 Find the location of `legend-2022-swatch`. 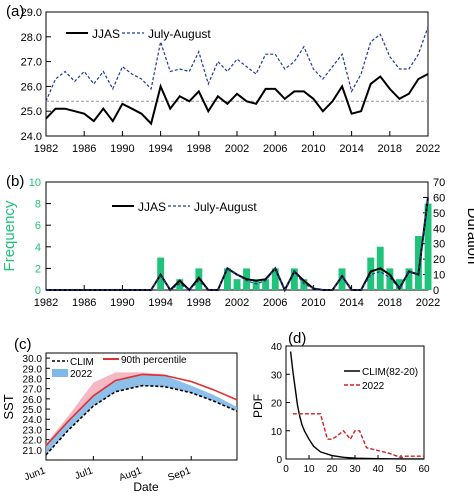

legend-2022-swatch is located at coordinates (60, 373).